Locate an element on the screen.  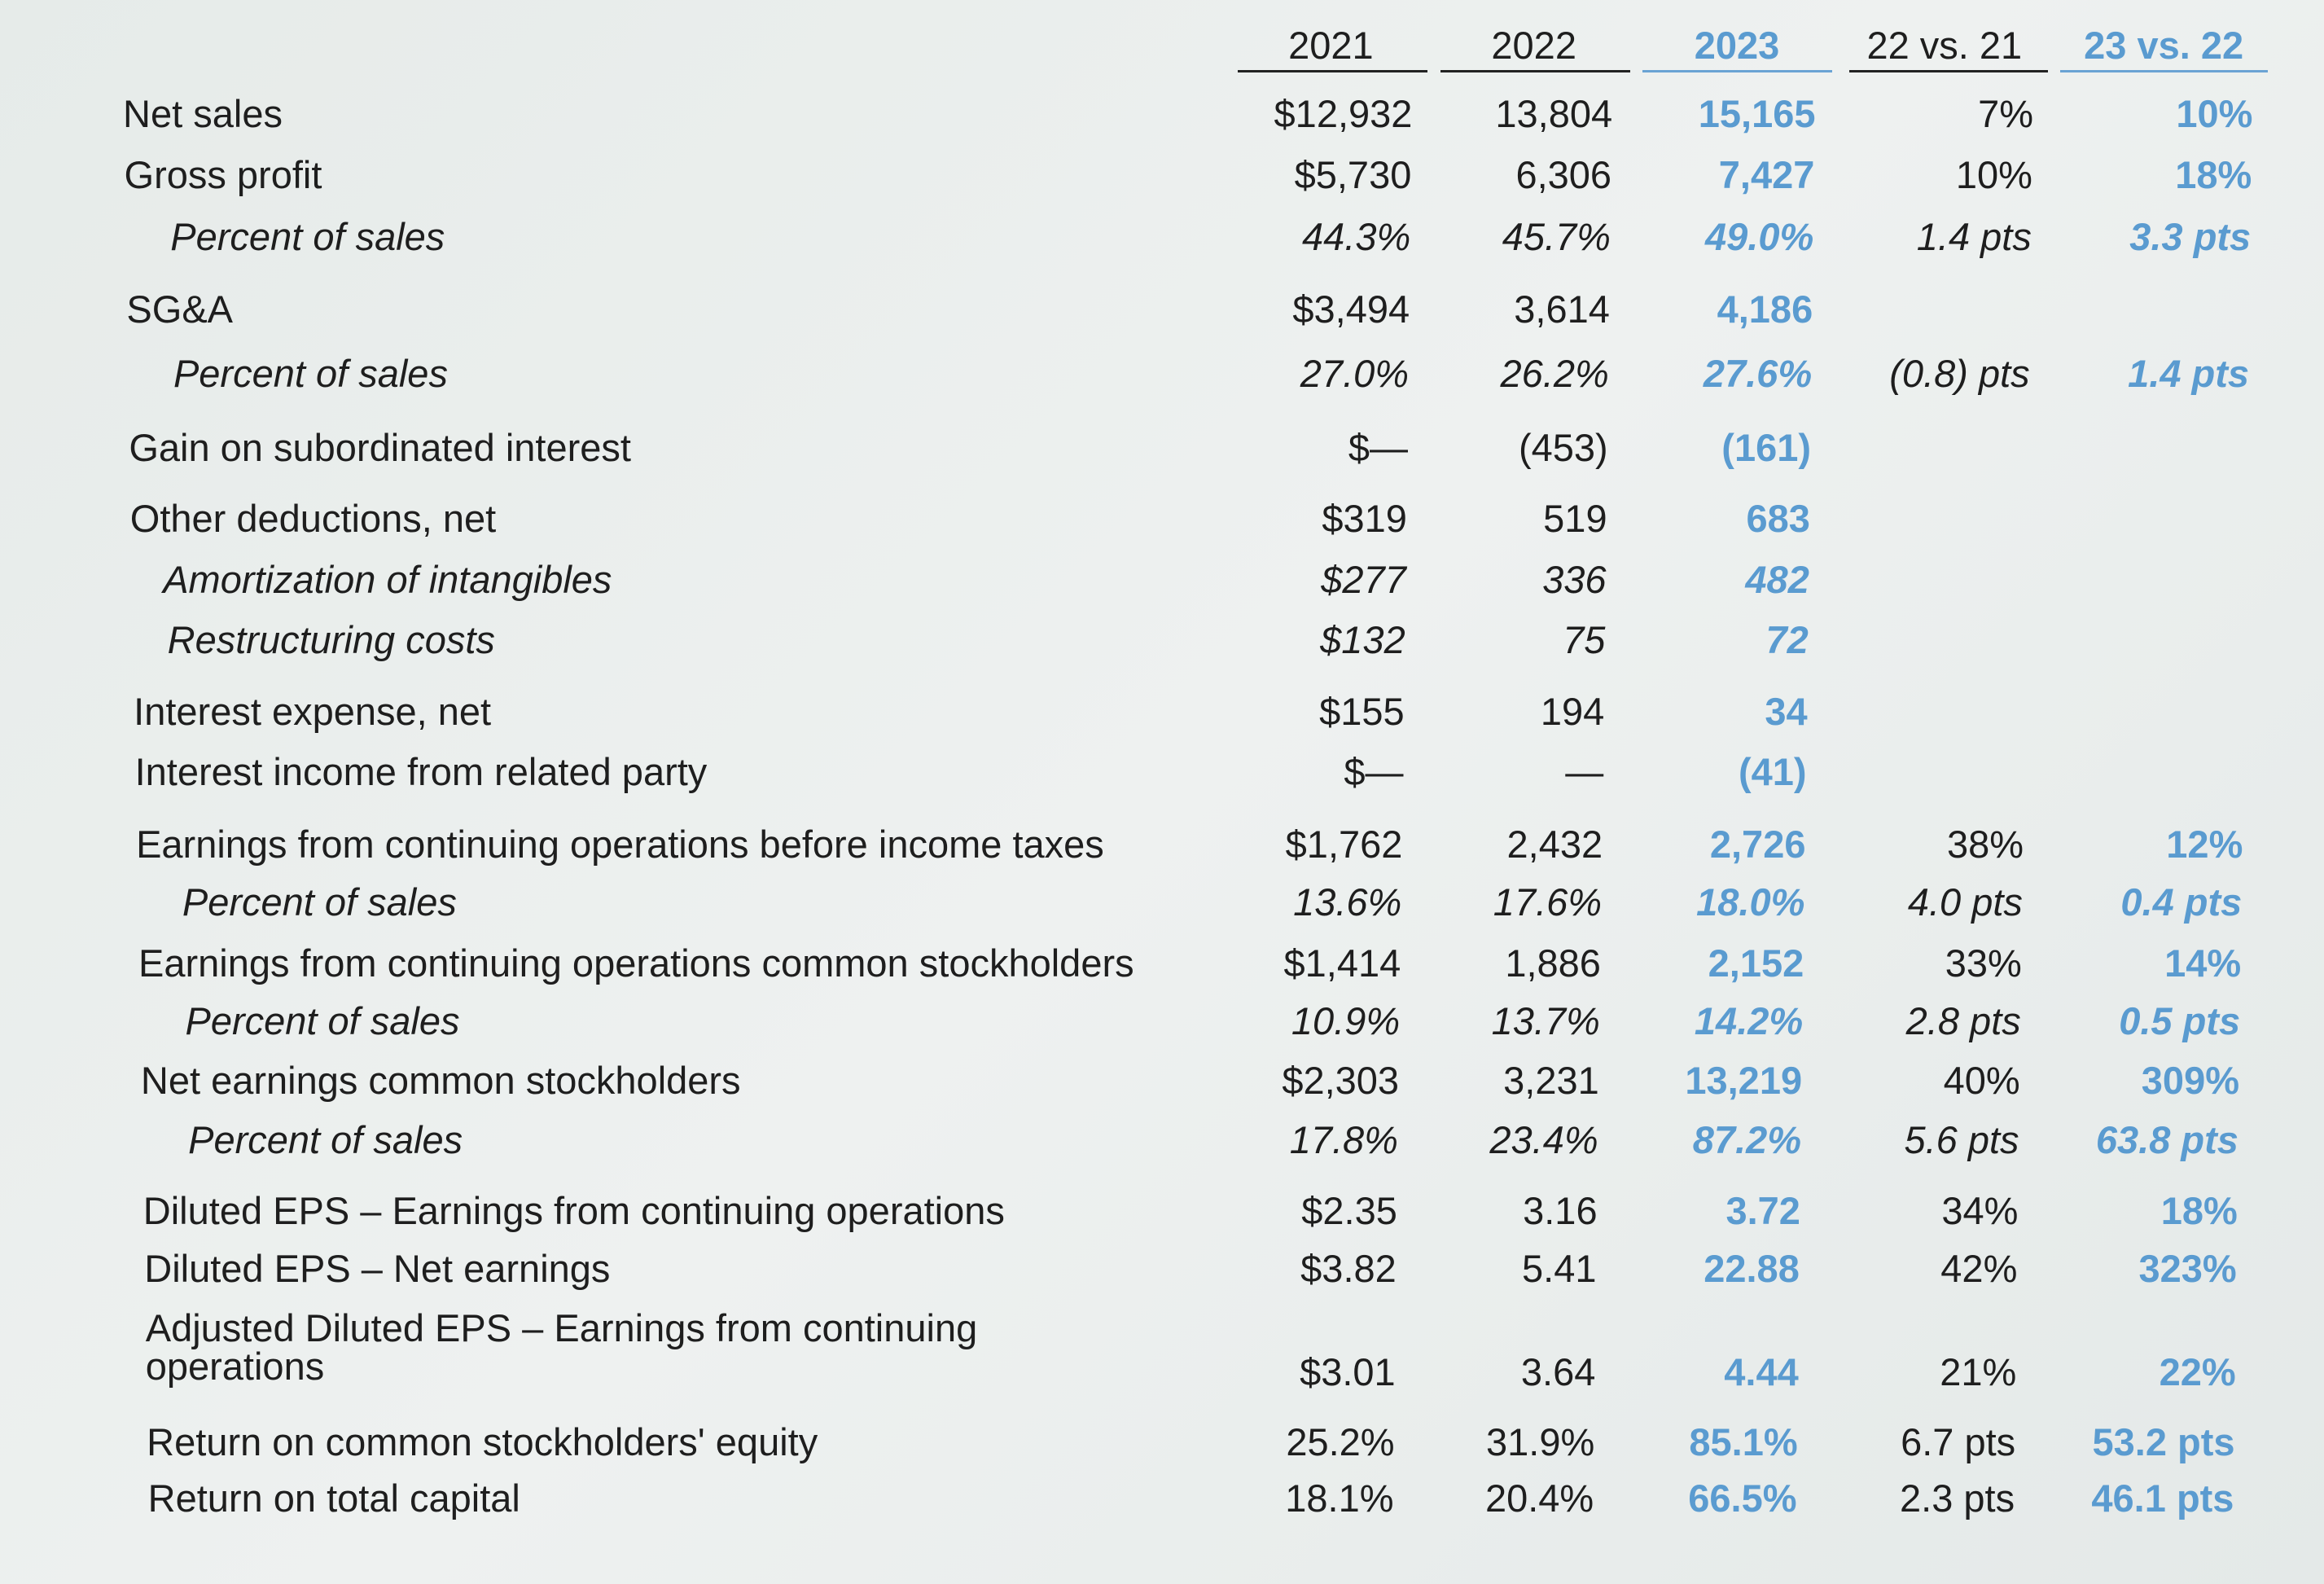
cell: 5.6 pts is located at coordinates (1961, 1139).